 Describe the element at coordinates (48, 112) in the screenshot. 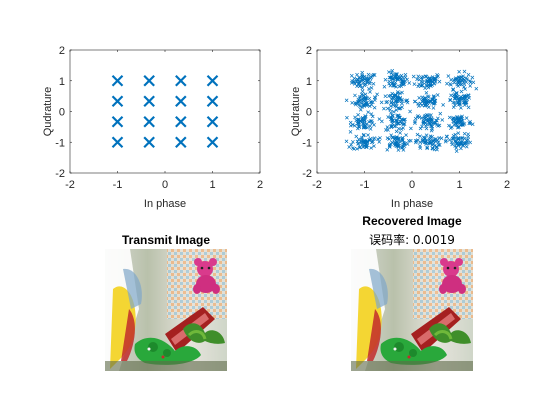

I see `transmit-y-axis-label: Qudrature` at that location.